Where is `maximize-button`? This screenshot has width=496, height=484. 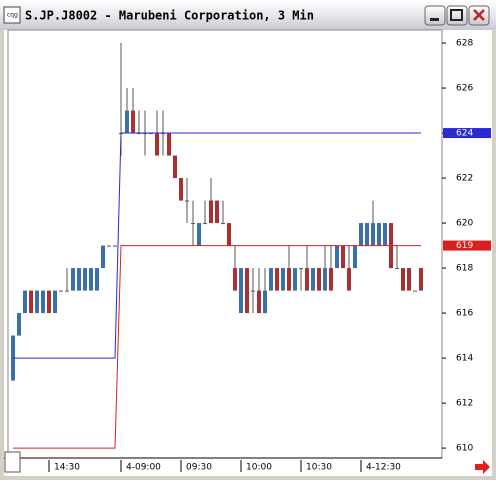 maximize-button is located at coordinates (457, 15).